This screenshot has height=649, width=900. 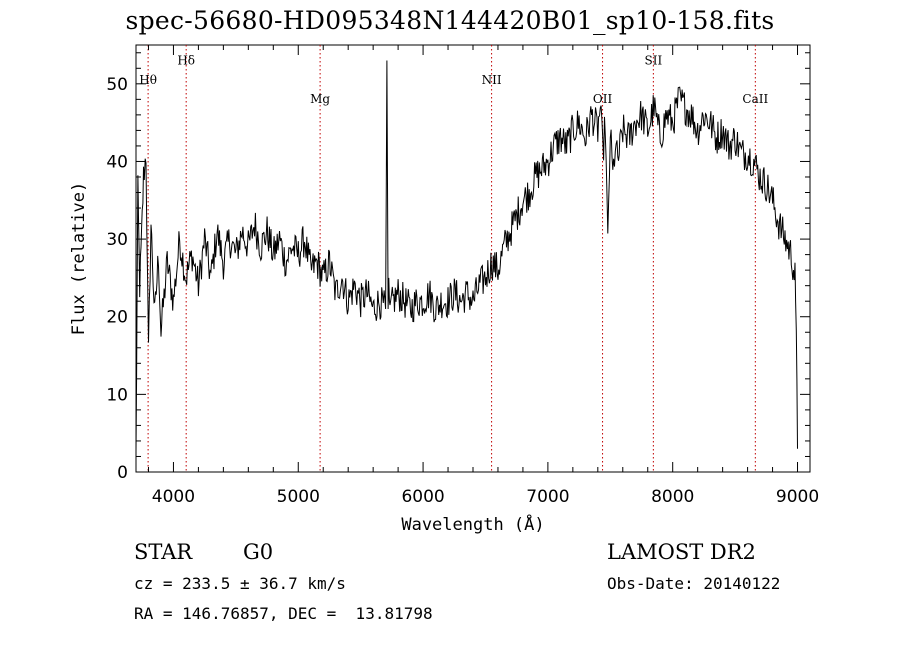 What do you see at coordinates (320, 99) in the screenshot?
I see `line-marker-label: Mg` at bounding box center [320, 99].